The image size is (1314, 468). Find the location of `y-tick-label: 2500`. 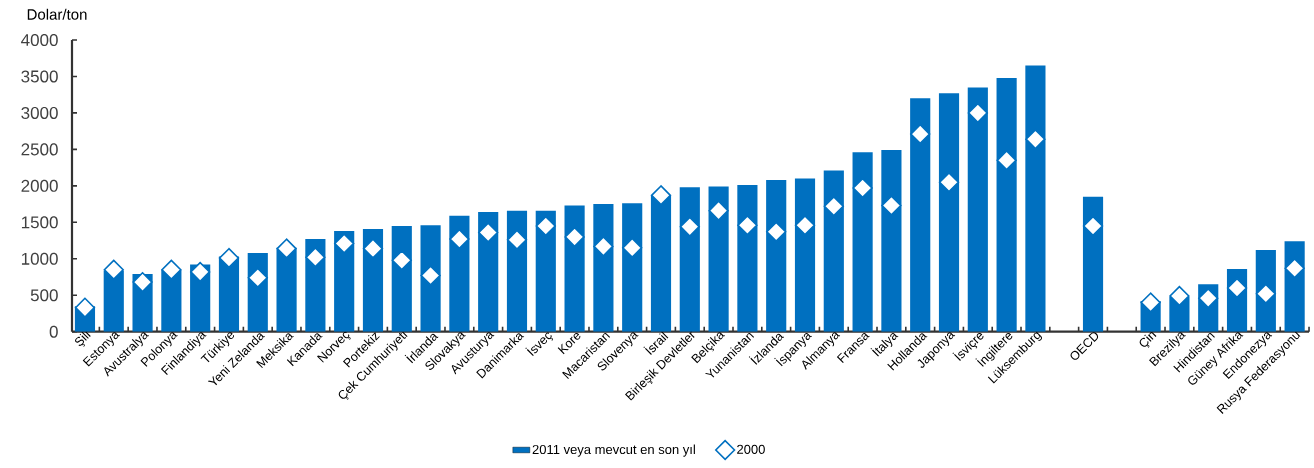

y-tick-label: 2500 is located at coordinates (39, 149).